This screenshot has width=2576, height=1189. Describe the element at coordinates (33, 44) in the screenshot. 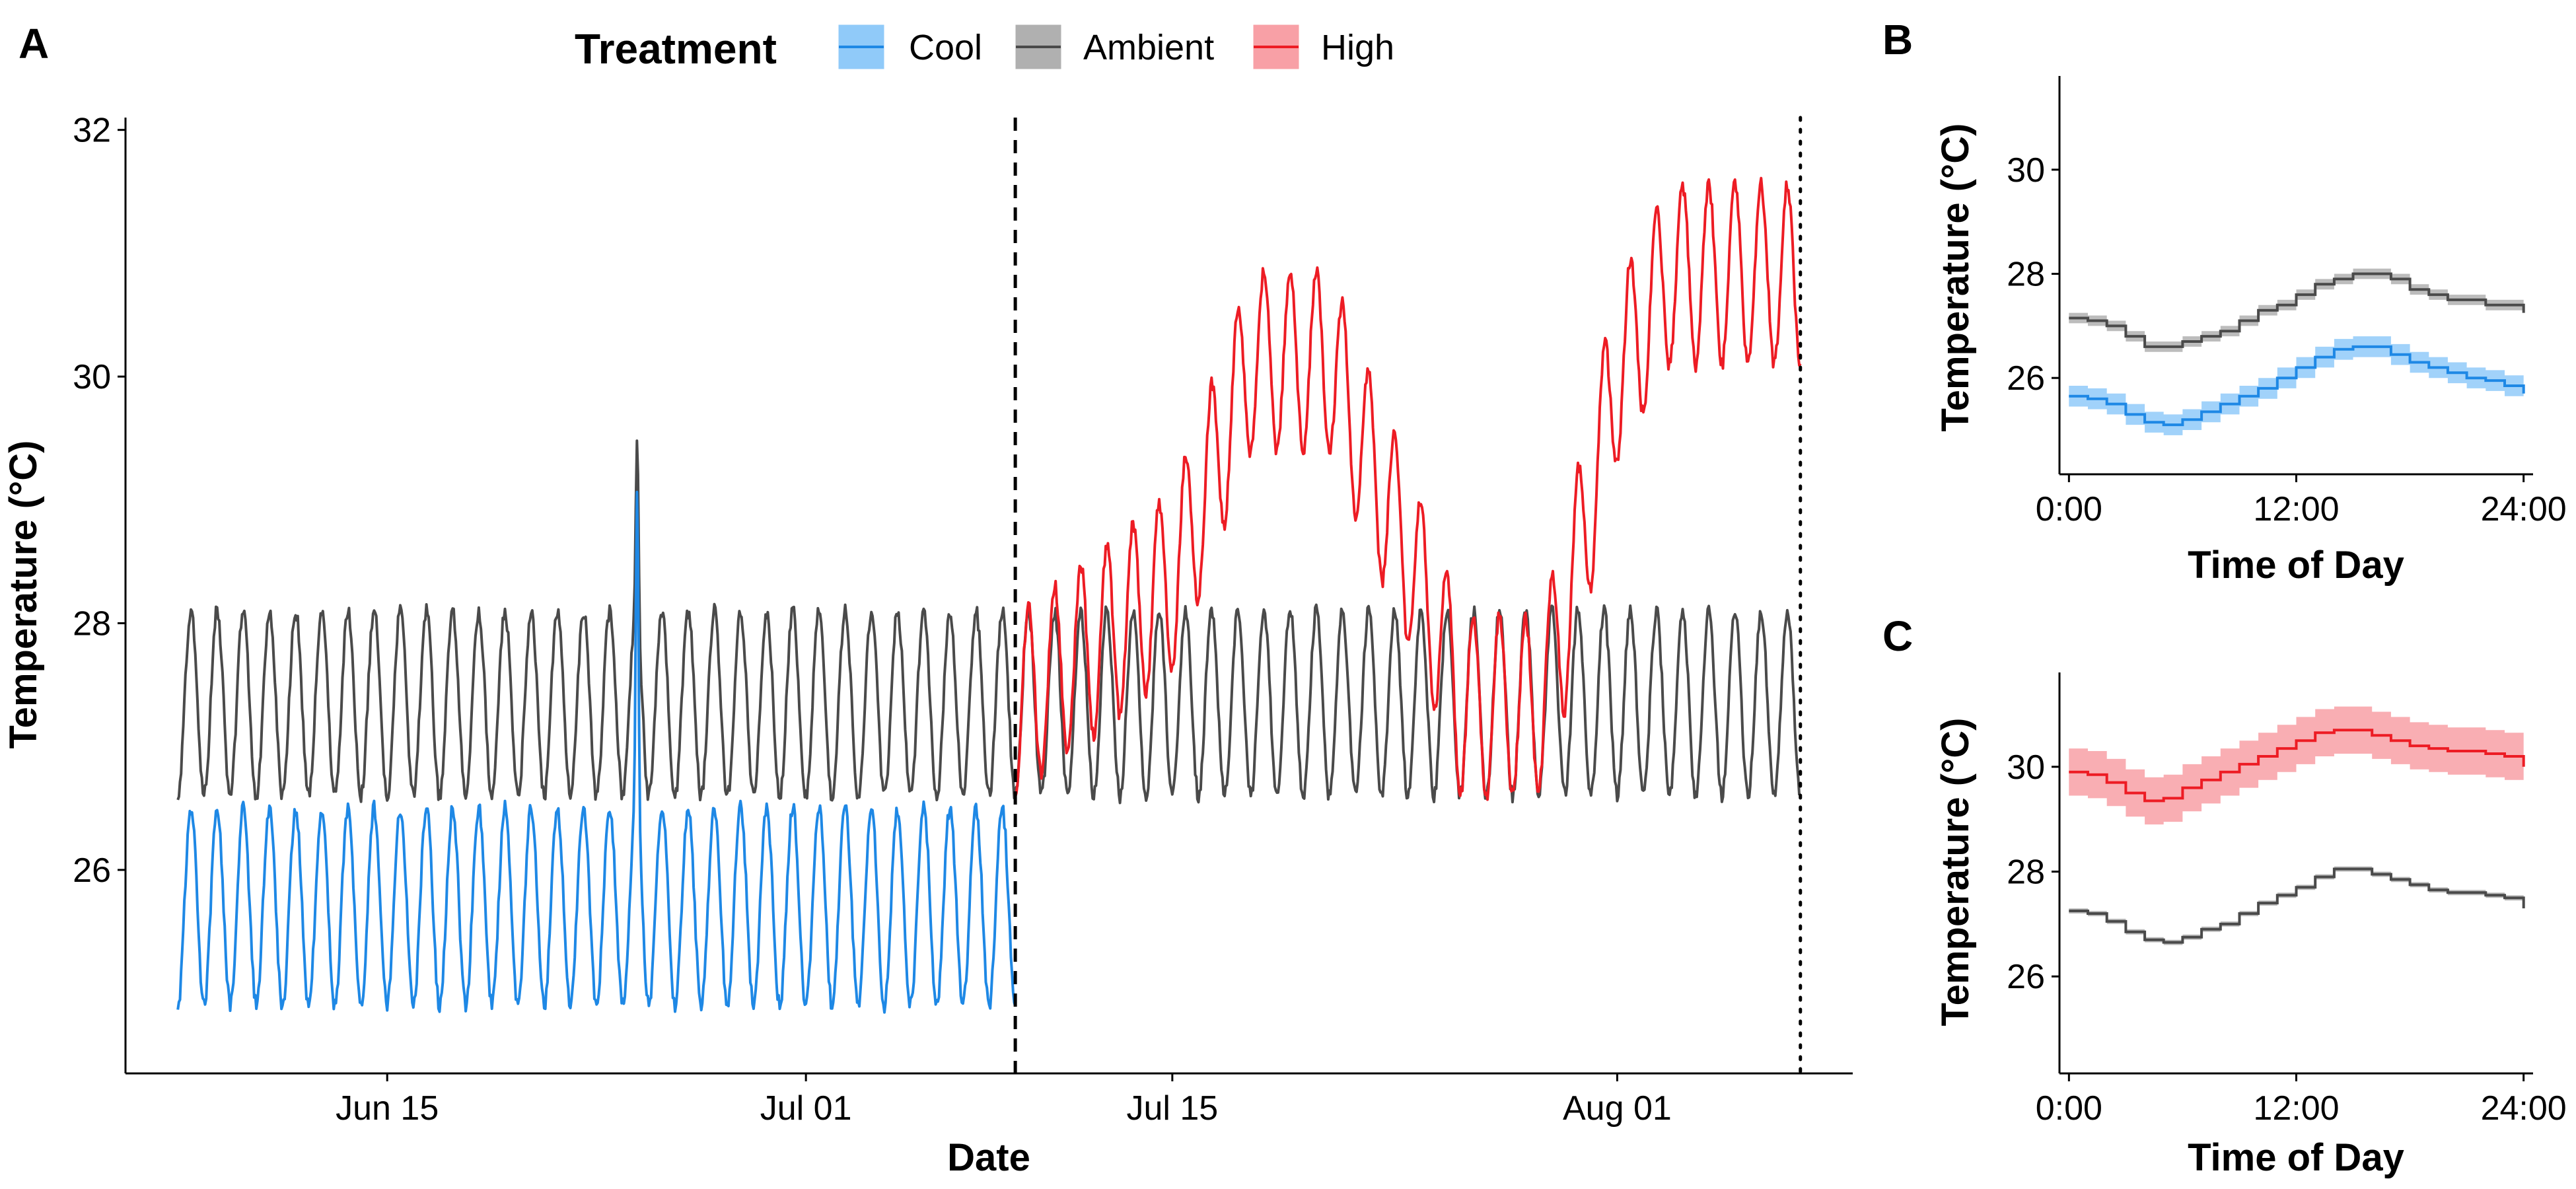

I see `panel-label-a: A` at that location.